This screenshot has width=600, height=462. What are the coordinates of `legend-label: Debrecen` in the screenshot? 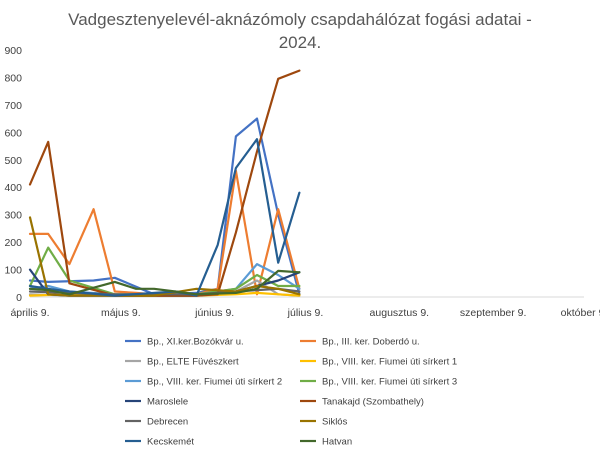 It's located at (167, 422).